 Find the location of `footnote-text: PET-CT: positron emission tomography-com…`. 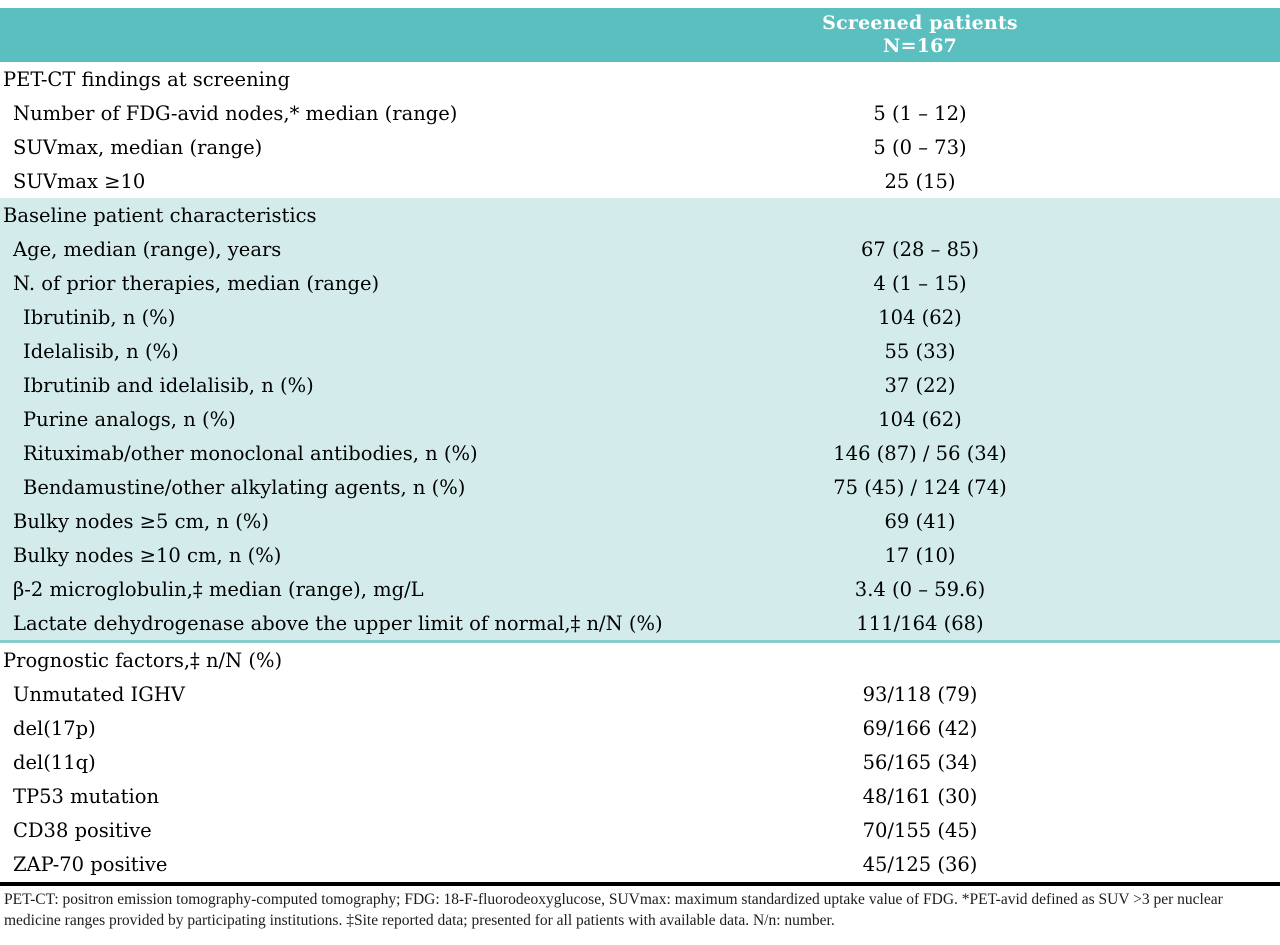

footnote-text: PET-CT: positron emission tomography-com… is located at coordinates (613, 910).